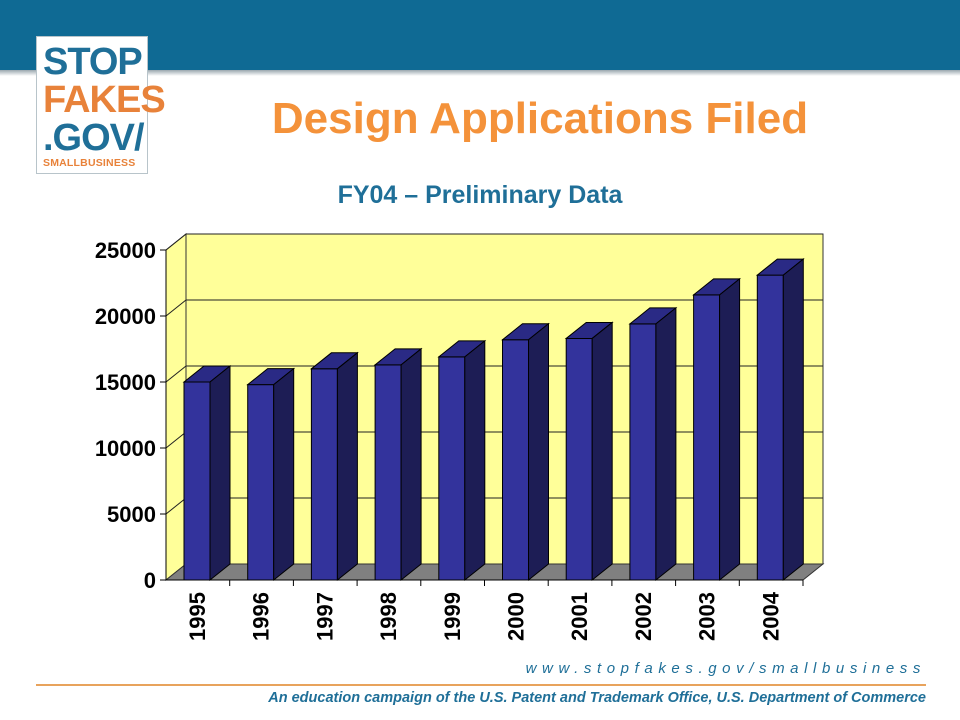  What do you see at coordinates (666, 444) in the screenshot?
I see `bar-side-2002` at bounding box center [666, 444].